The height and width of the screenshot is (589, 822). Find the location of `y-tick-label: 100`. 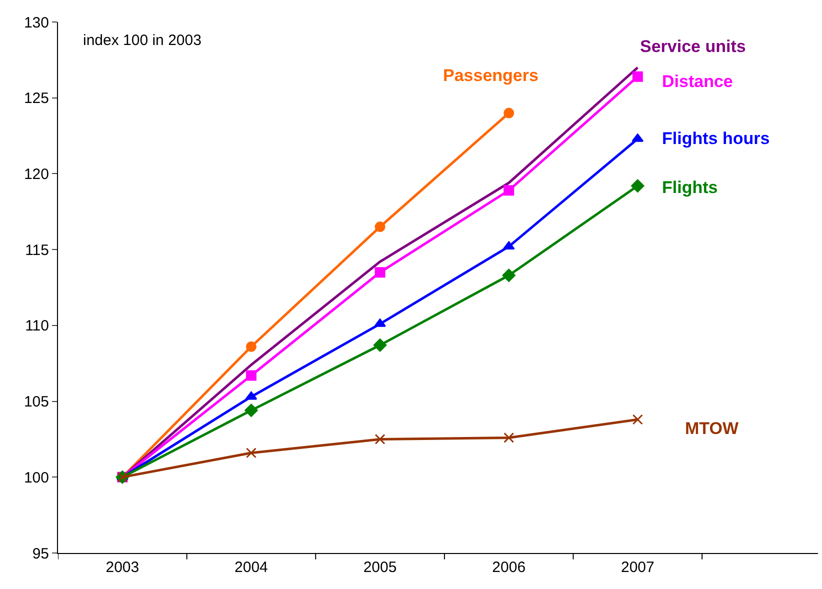

y-tick-label: 100 is located at coordinates (36, 477).